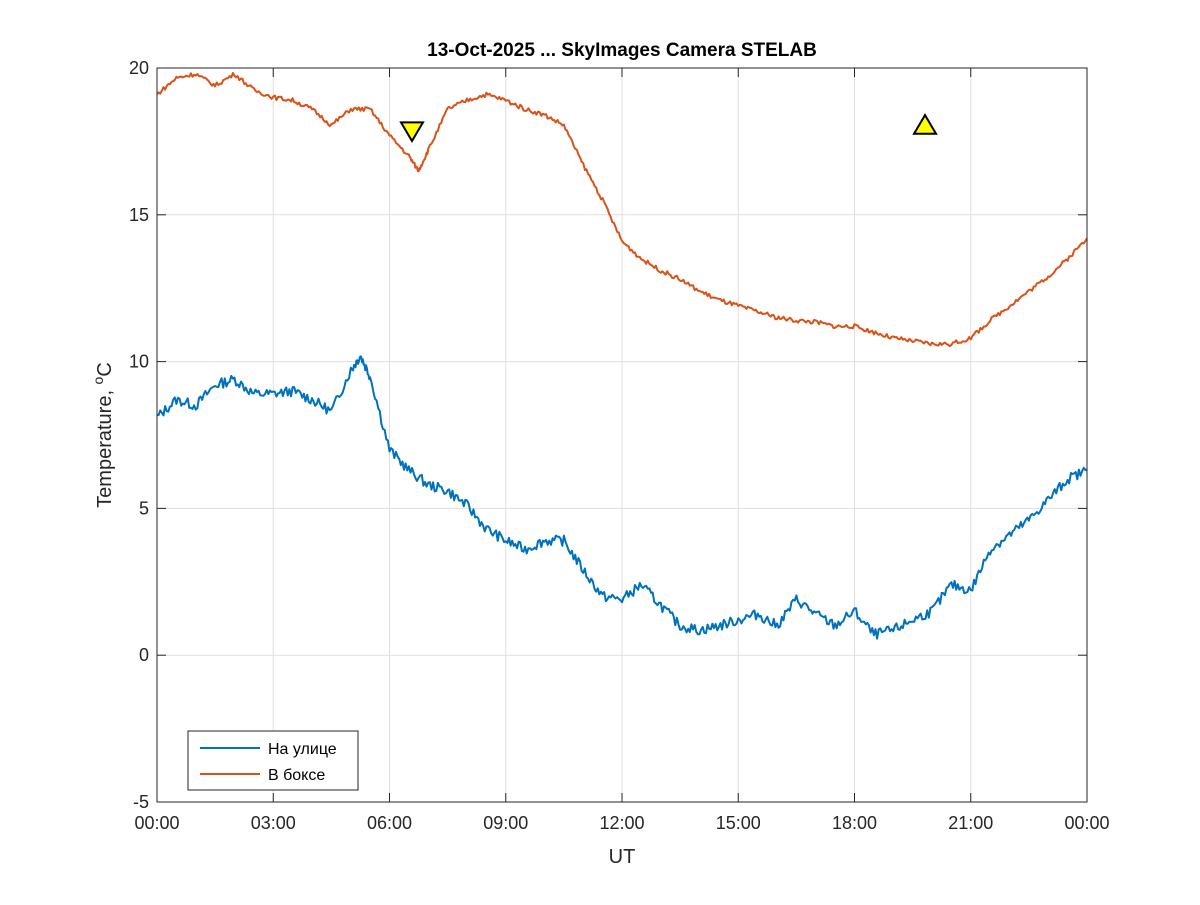  I want to click on x-tick-label: 03:00, so click(273, 823).